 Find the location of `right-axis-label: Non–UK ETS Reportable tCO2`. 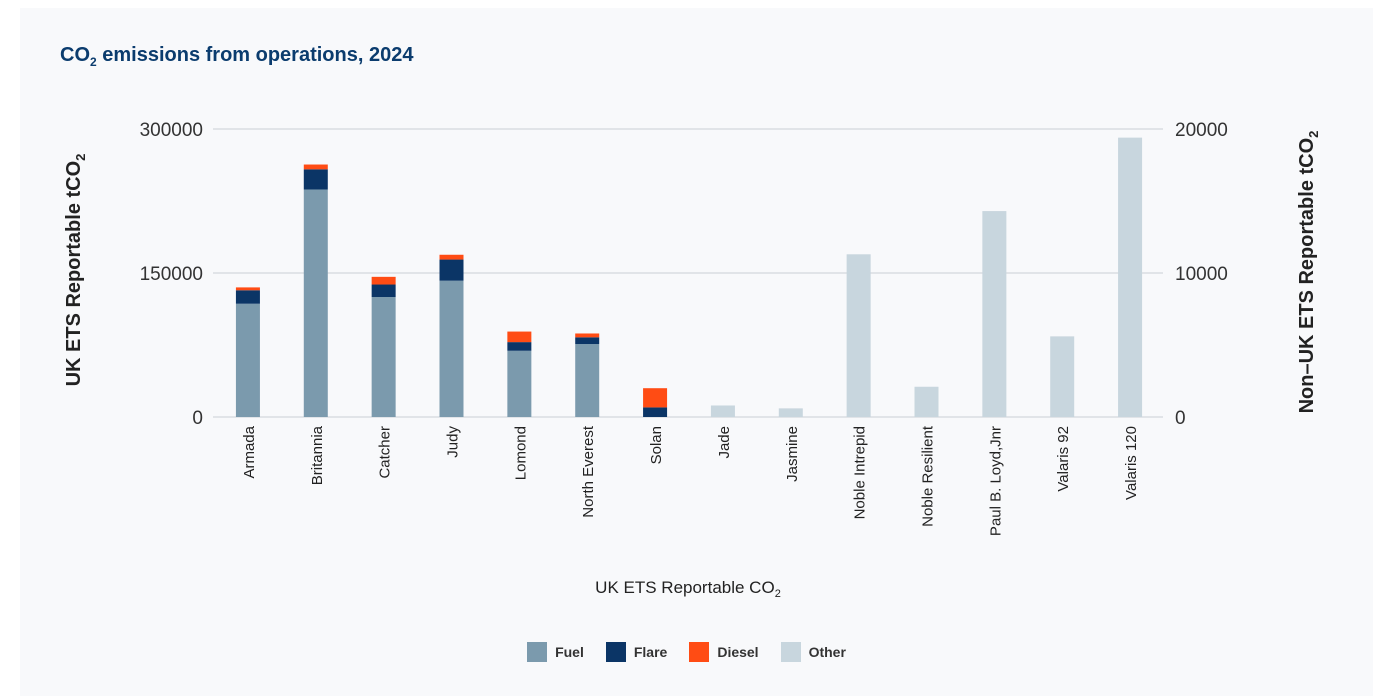

right-axis-label: Non–UK ETS Reportable tCO2 is located at coordinates (1308, 272).